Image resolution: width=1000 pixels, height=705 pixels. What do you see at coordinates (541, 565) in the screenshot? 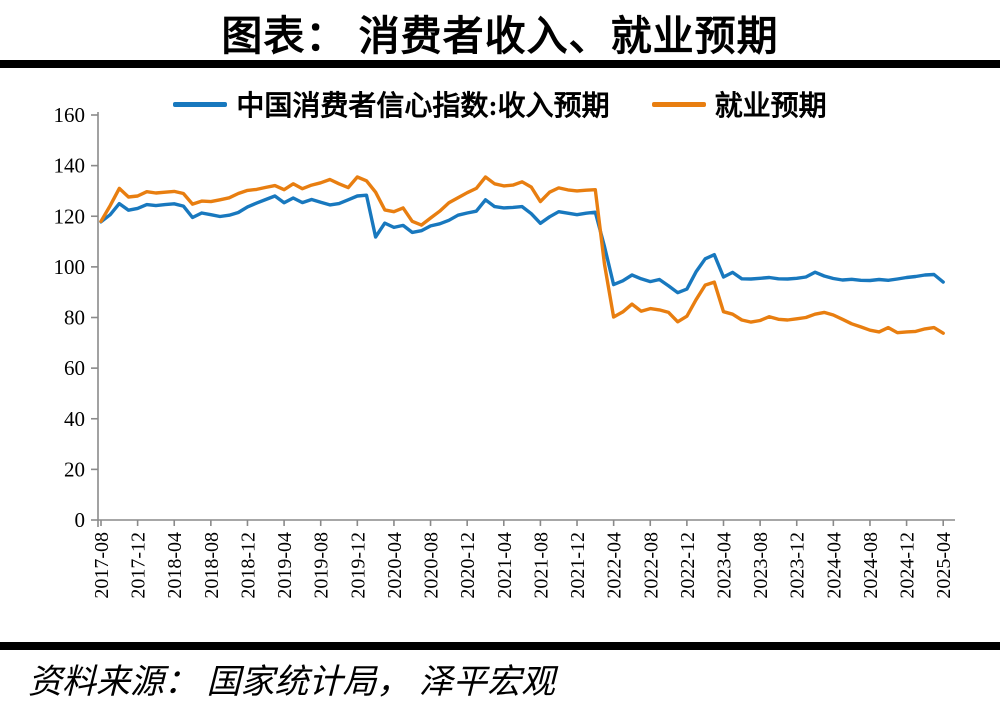
I see `x-tick-label: 2021-08` at bounding box center [541, 565].